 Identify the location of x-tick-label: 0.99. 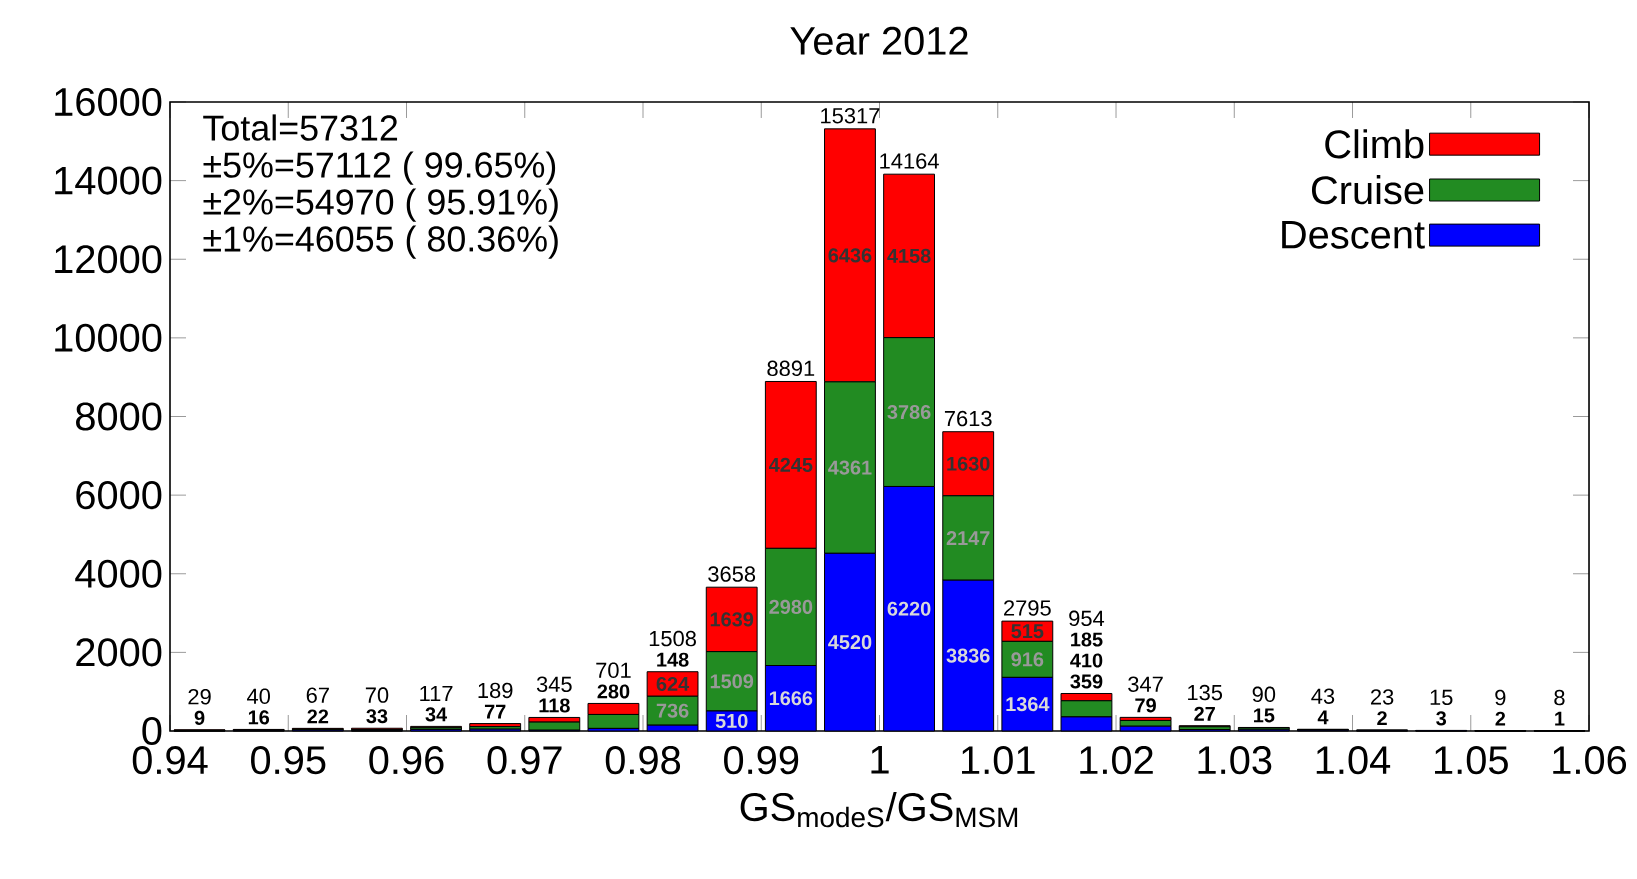
(761, 760).